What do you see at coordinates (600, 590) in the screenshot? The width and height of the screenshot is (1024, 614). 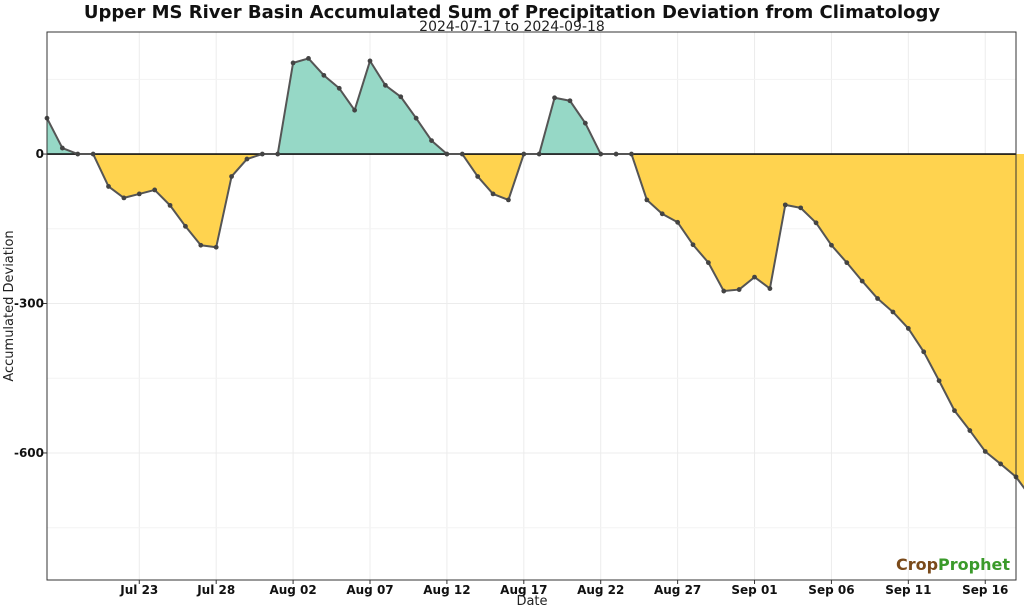 I see `x-tick-label-6: Aug 22` at bounding box center [600, 590].